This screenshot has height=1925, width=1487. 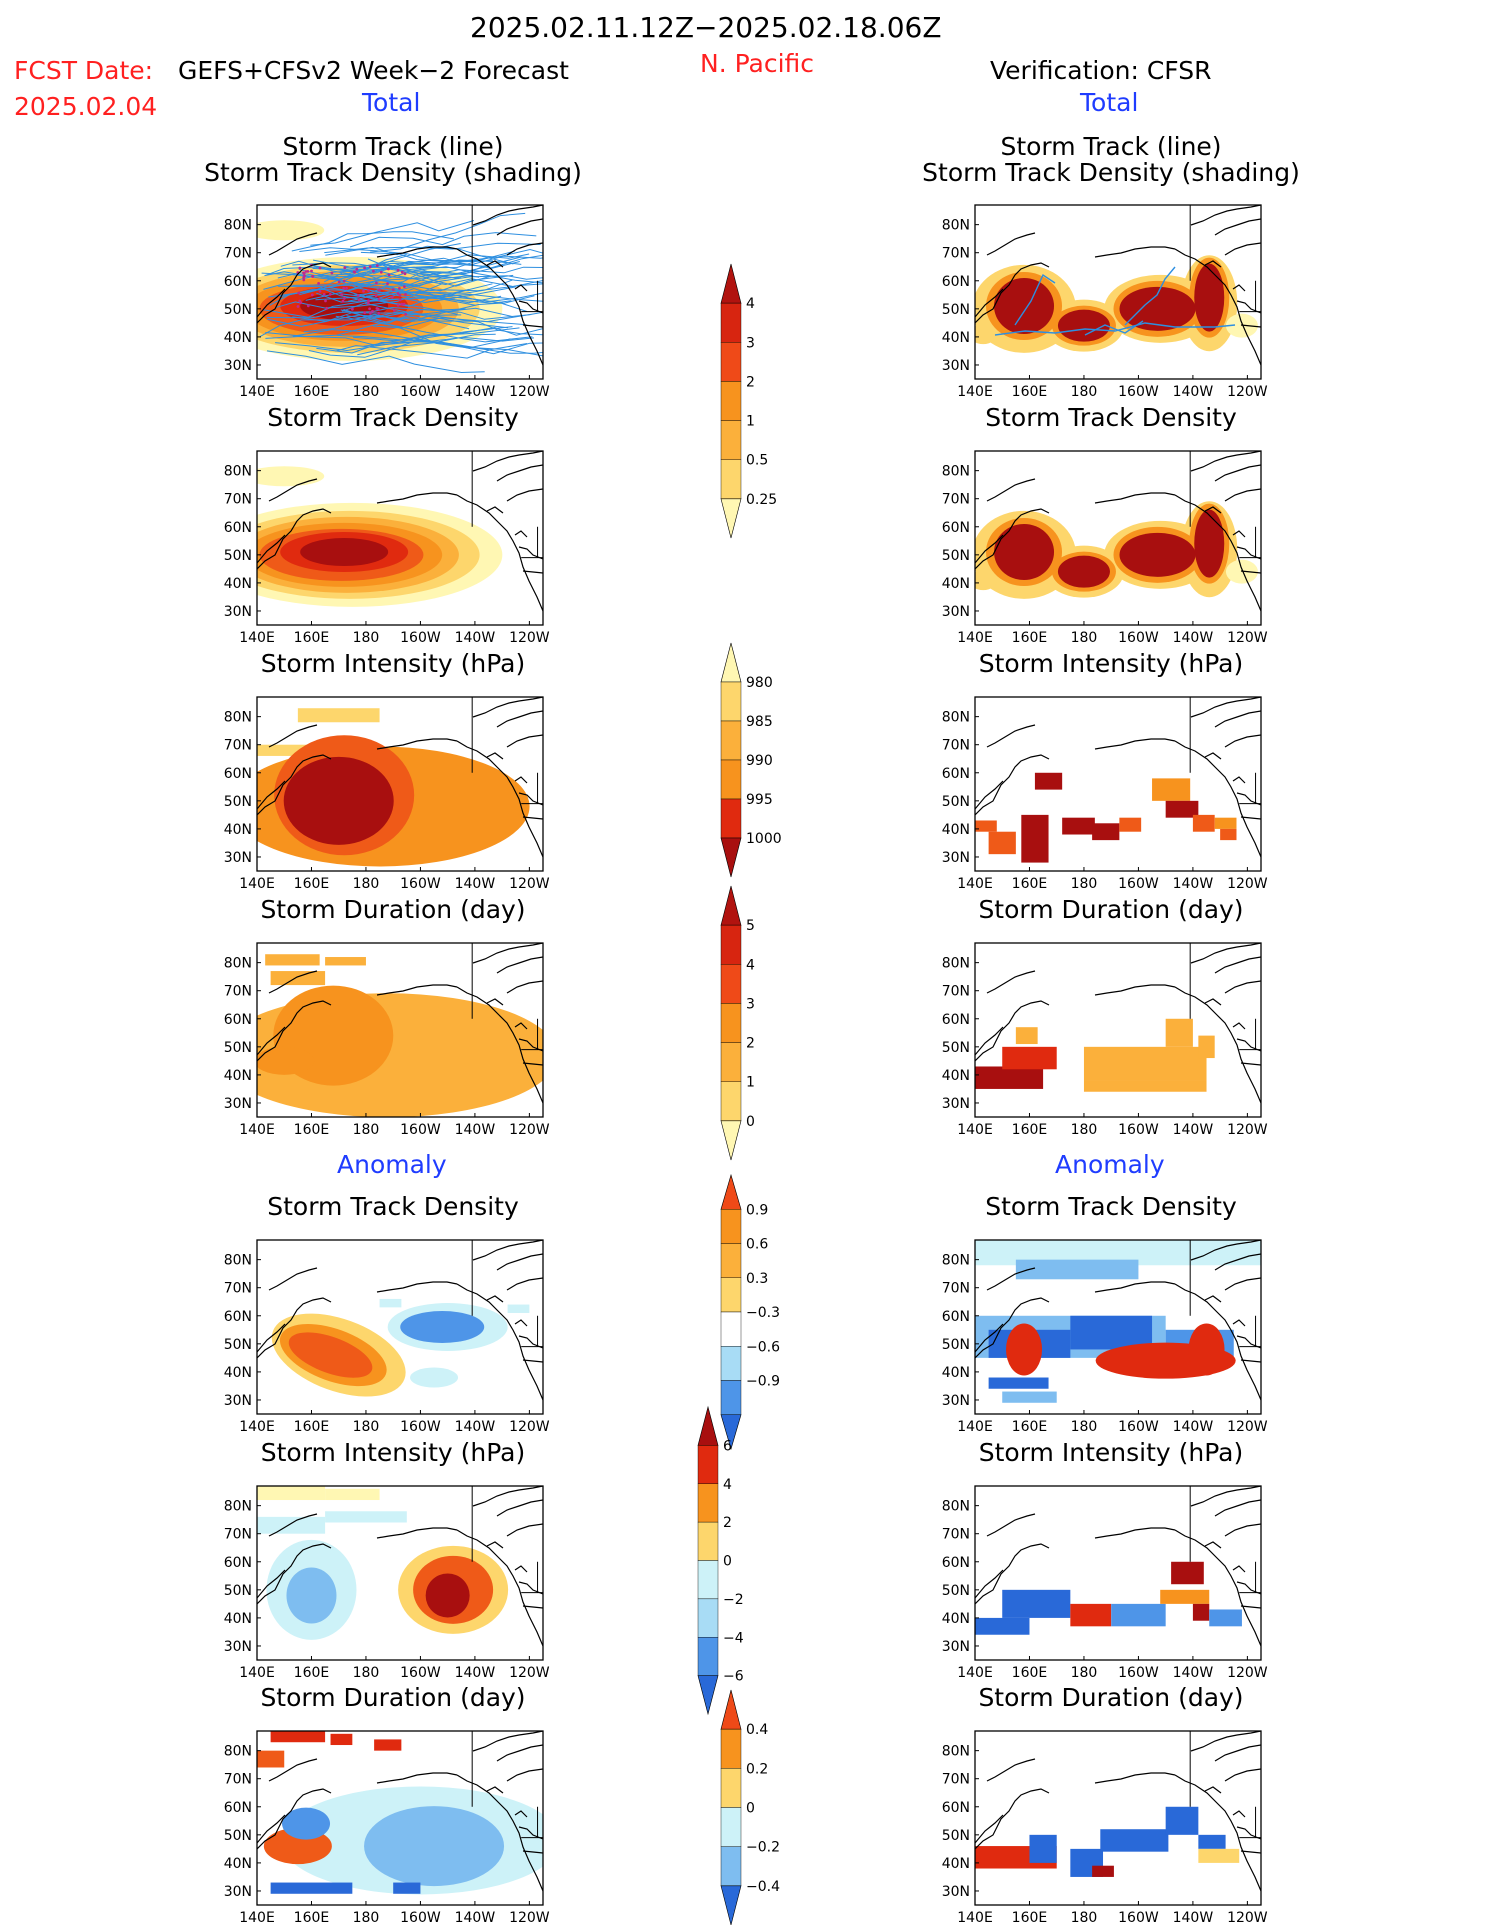 I want to click on section-total-right: Total, so click(x=1109, y=102).